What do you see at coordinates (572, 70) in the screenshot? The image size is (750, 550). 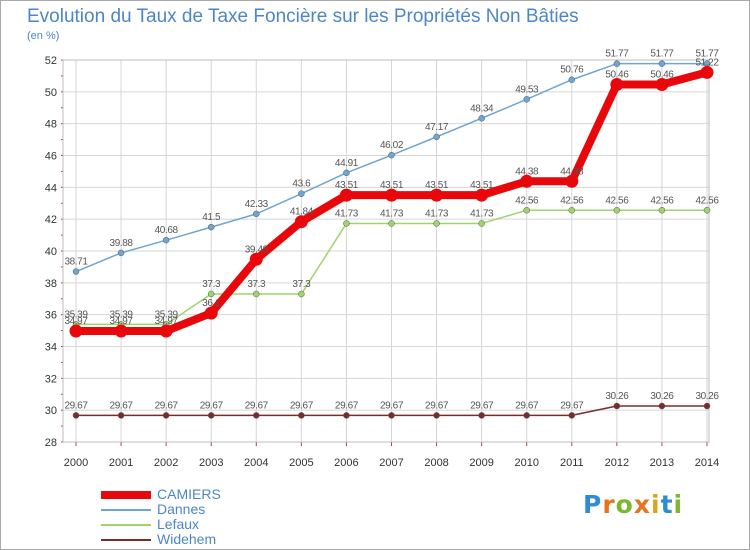 I see `data-label-dannes: 50.76` at bounding box center [572, 70].